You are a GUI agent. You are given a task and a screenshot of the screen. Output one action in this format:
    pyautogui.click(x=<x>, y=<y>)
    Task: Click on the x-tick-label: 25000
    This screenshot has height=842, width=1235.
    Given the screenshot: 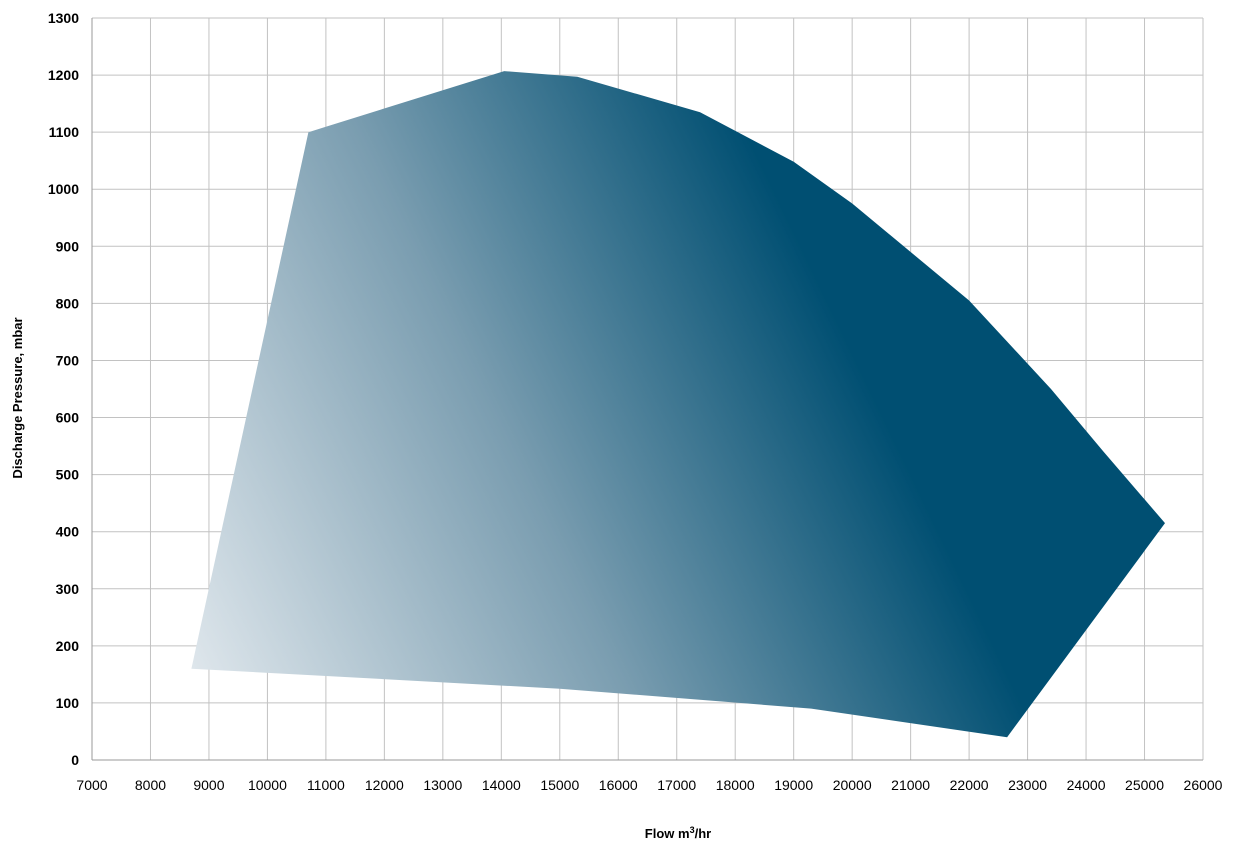 What is the action you would take?
    pyautogui.click(x=1144, y=785)
    